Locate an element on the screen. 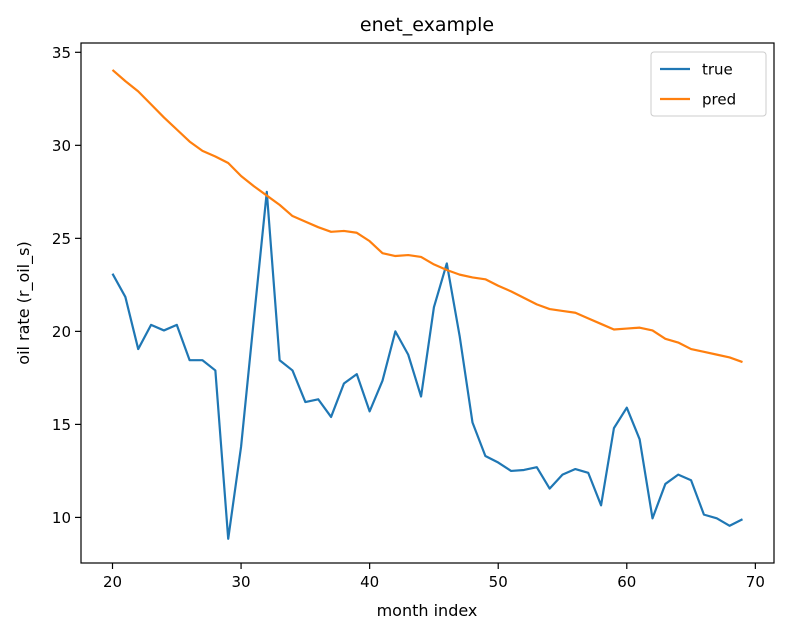  y-tick-label: 20 is located at coordinates (61, 332).